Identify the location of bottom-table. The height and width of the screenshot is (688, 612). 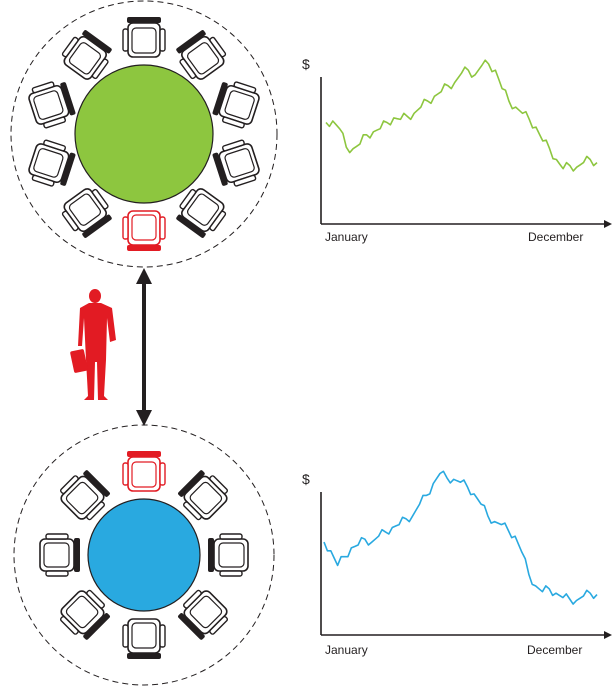
(144, 555).